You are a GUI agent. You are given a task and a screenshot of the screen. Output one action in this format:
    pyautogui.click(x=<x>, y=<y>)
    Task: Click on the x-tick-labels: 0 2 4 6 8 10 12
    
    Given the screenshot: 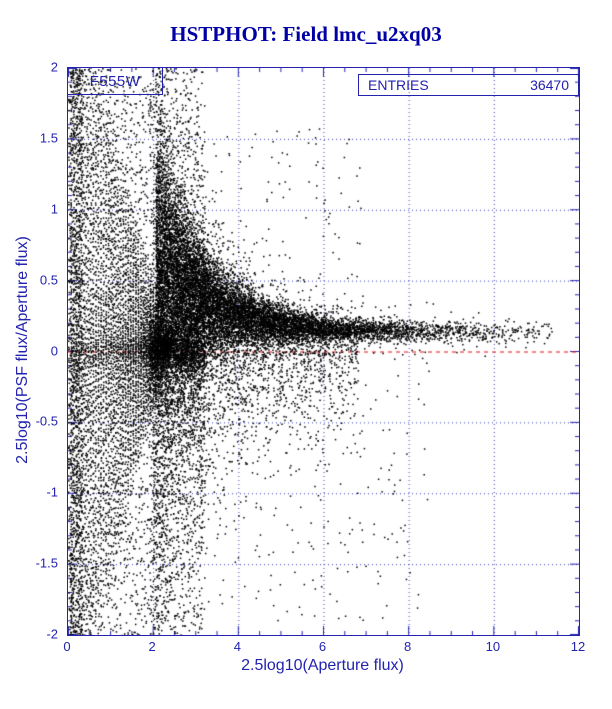 What is the action you would take?
    pyautogui.click(x=324, y=647)
    